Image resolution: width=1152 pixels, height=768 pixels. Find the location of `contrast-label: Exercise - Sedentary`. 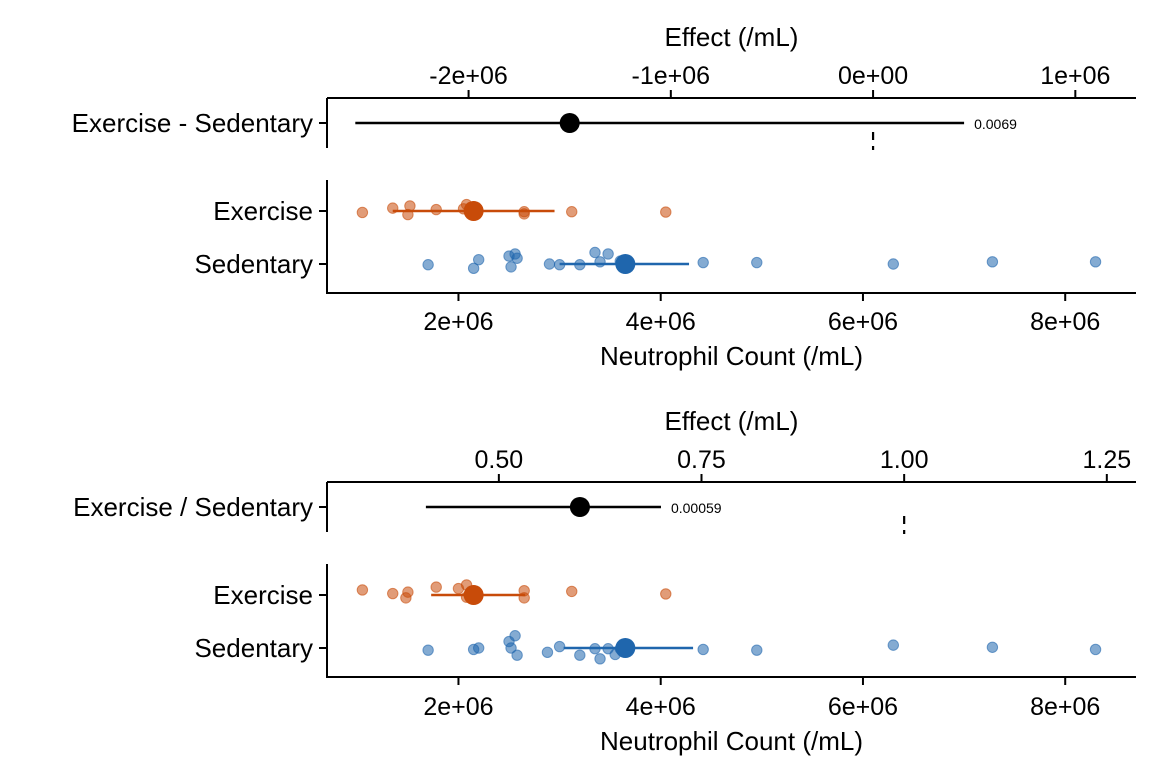

contrast-label: Exercise - Sedentary is located at coordinates (192, 123).